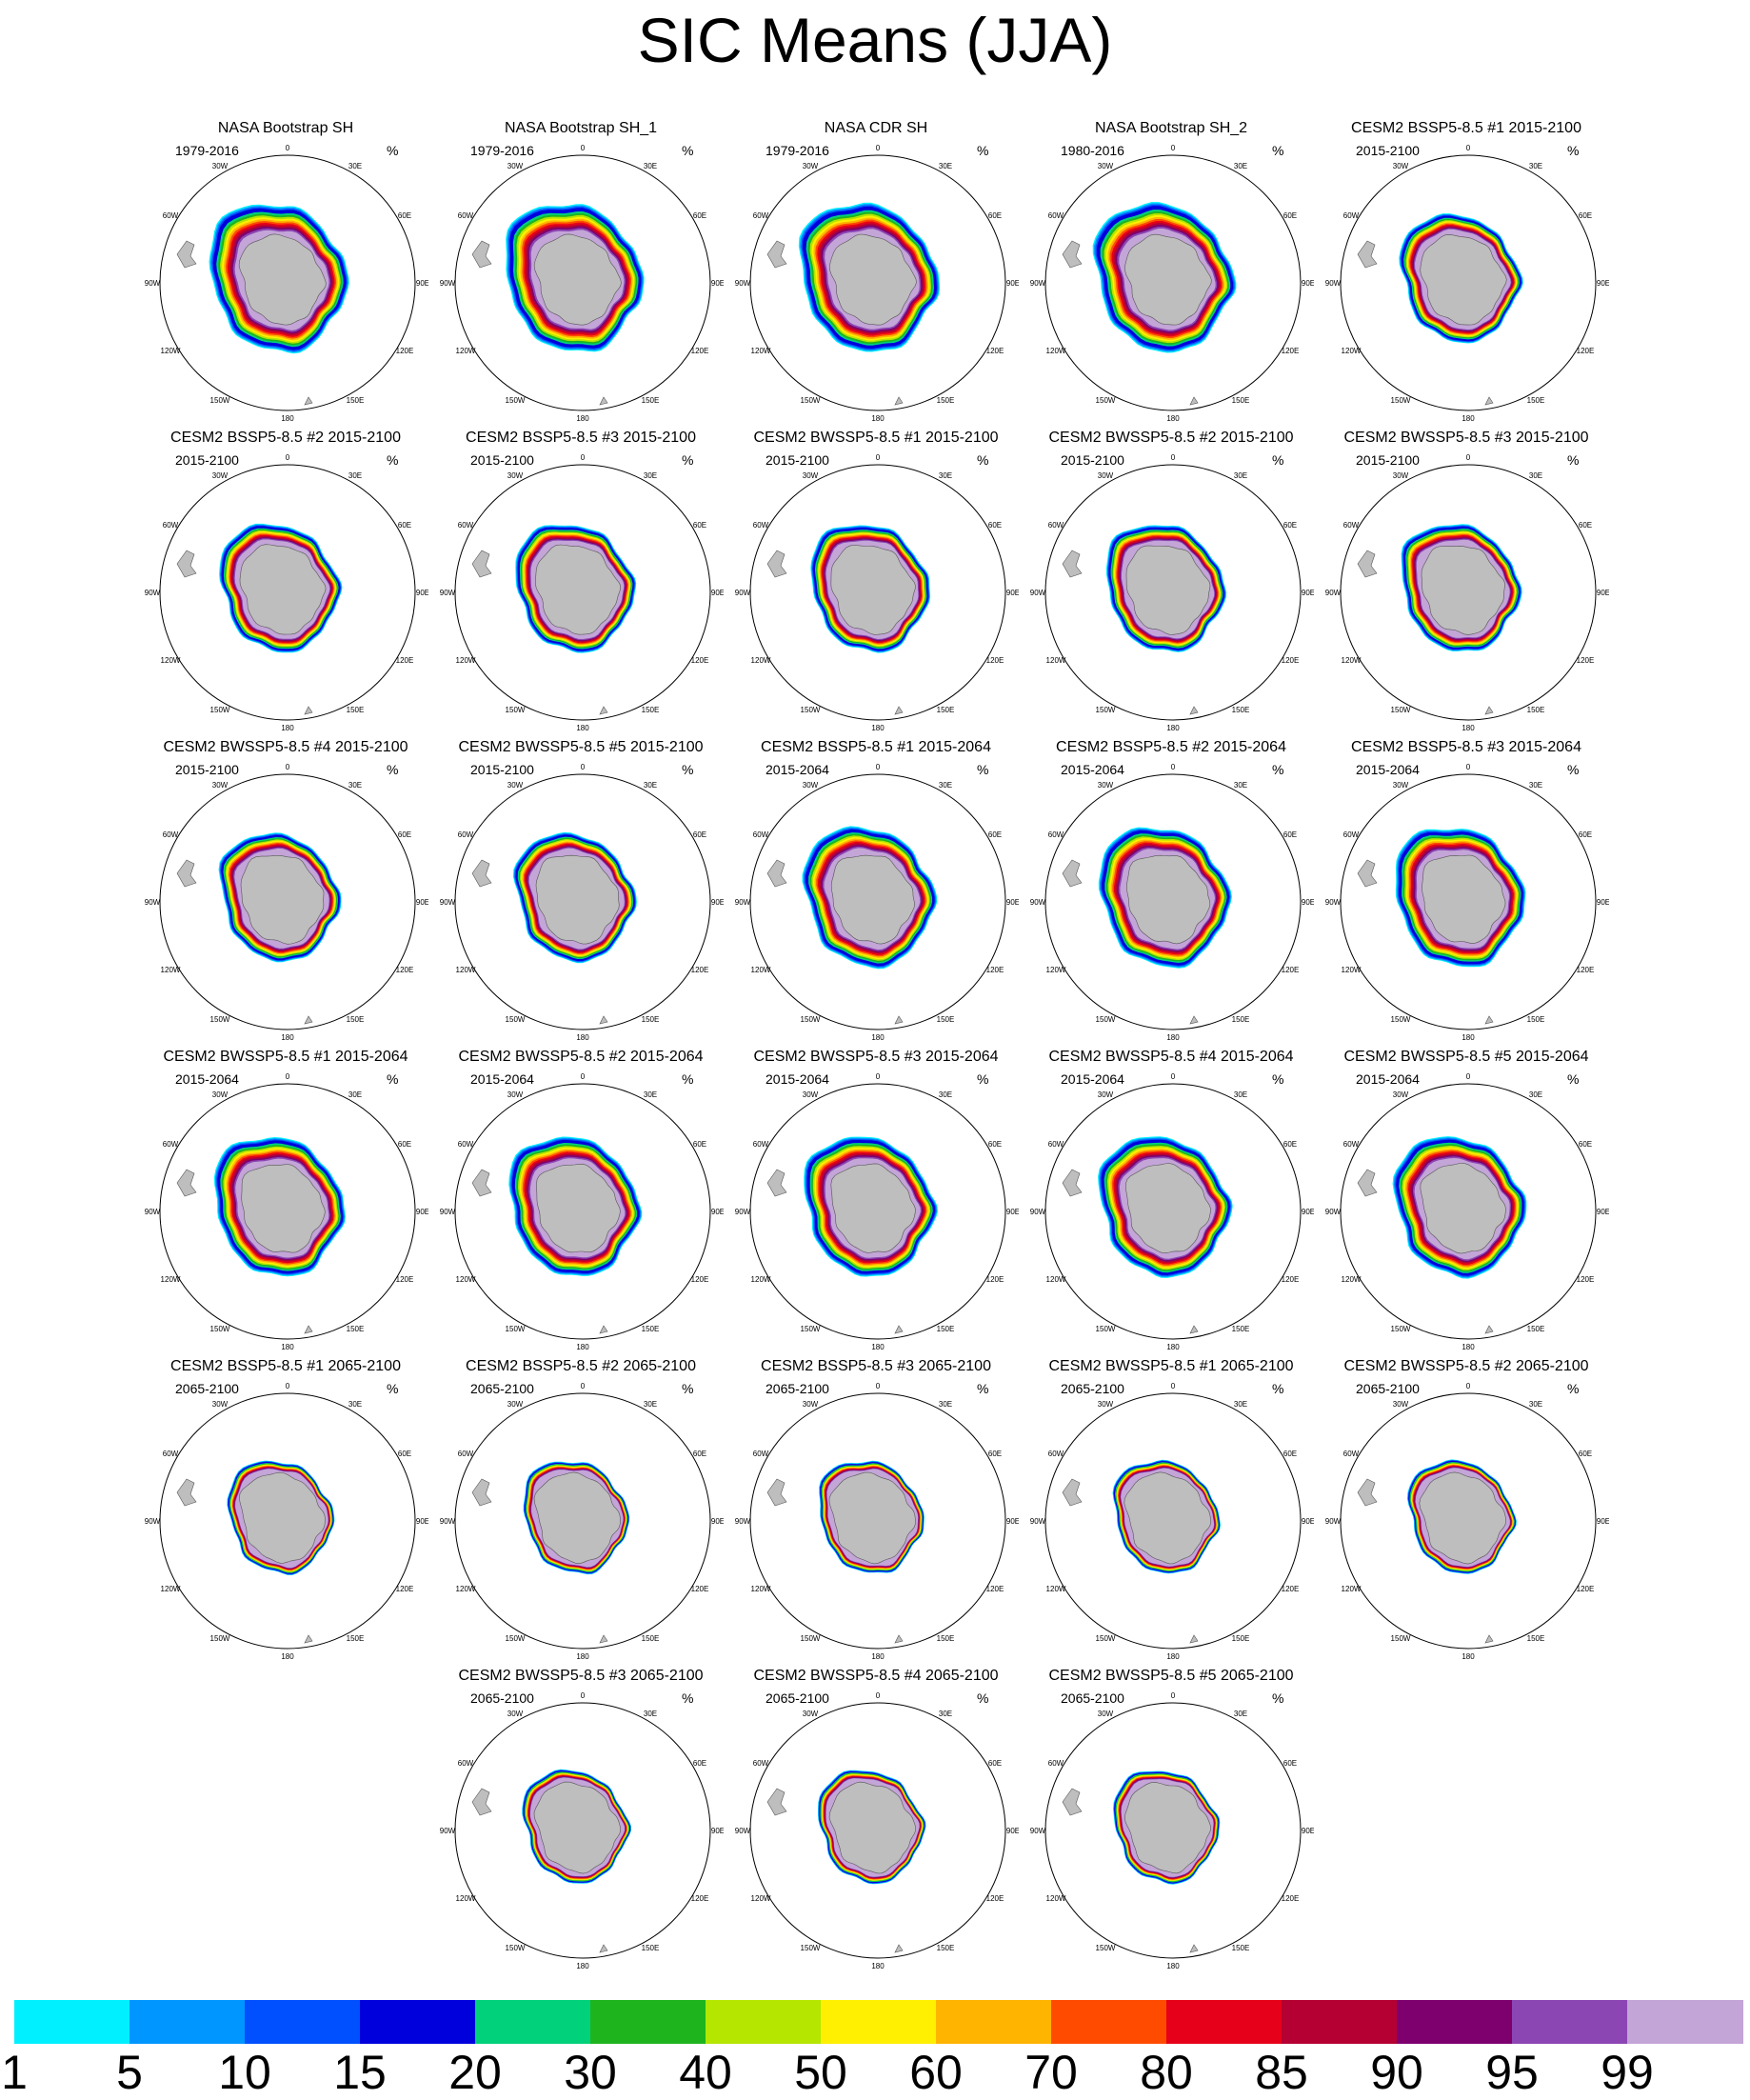 This screenshot has width=1750, height=2100. I want to click on colorbar-tick-label: 90, so click(1396, 2072).